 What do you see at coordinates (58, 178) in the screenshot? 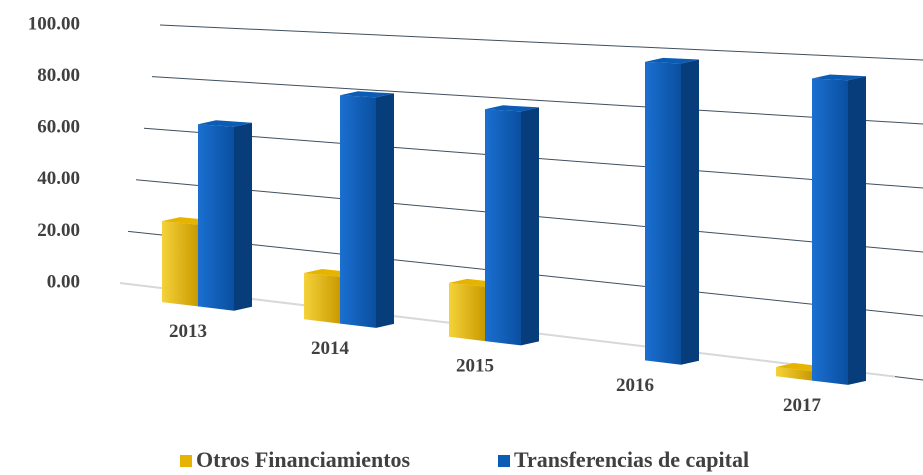
I see `y-tick-label: 40.00` at bounding box center [58, 178].